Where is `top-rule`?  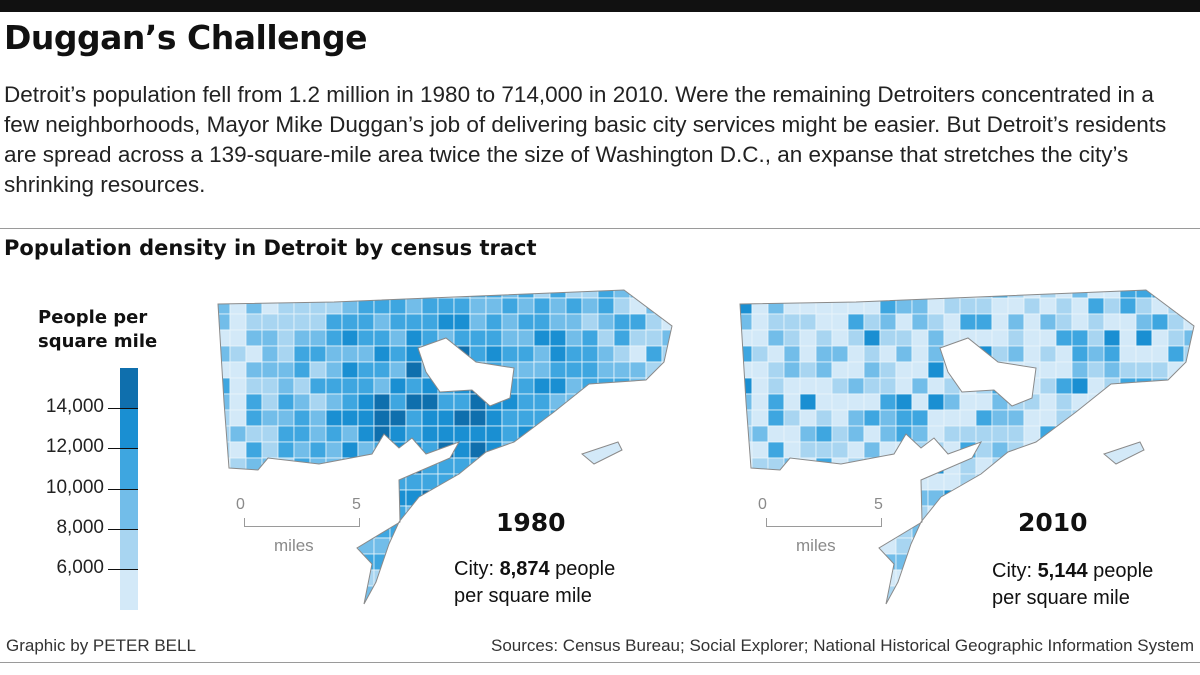
top-rule is located at coordinates (600, 6).